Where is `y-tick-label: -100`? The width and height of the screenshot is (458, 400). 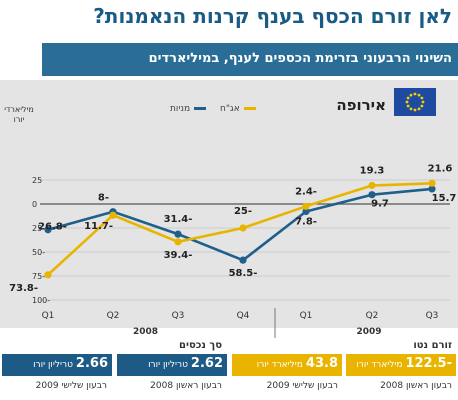 y-tick-label: -100 is located at coordinates (41, 300).